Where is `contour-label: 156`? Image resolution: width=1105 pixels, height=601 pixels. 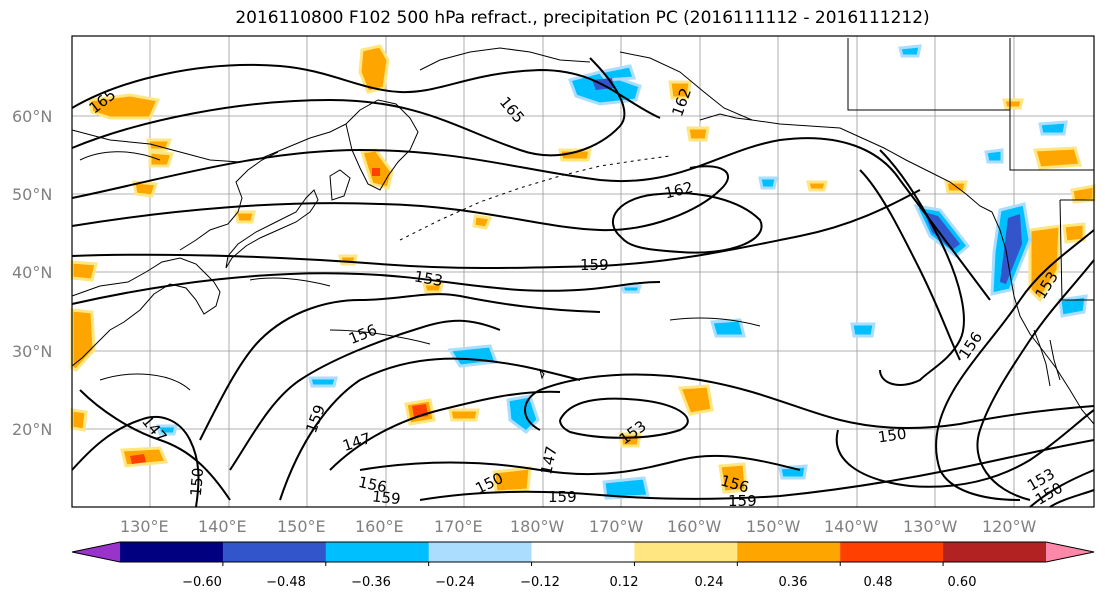
contour-label: 156 is located at coordinates (373, 485).